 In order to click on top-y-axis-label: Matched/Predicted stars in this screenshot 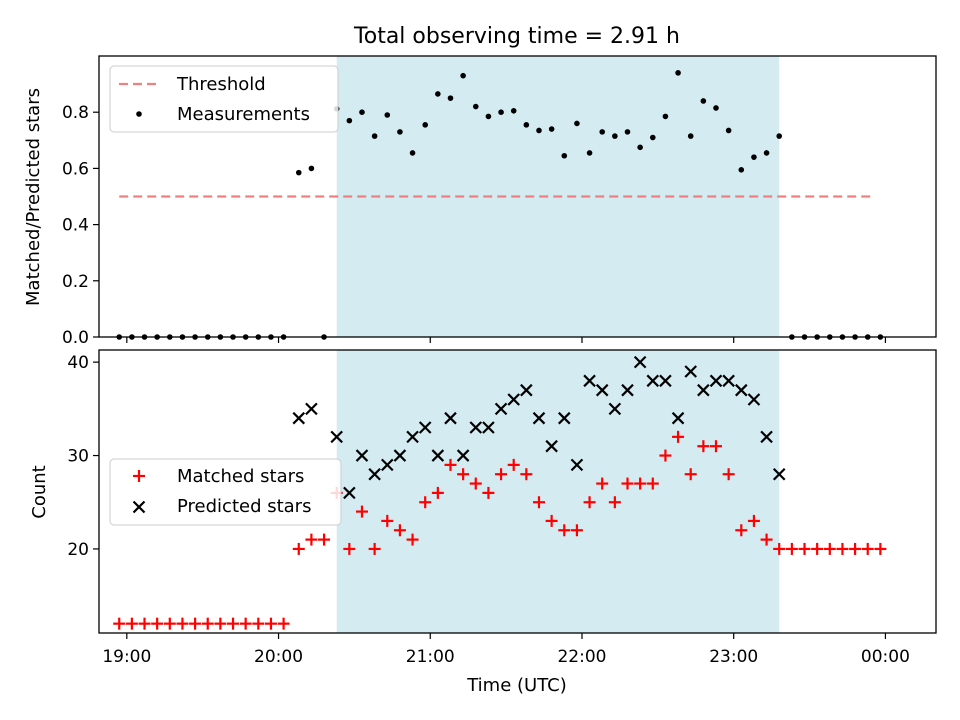, I will do `click(33, 197)`.